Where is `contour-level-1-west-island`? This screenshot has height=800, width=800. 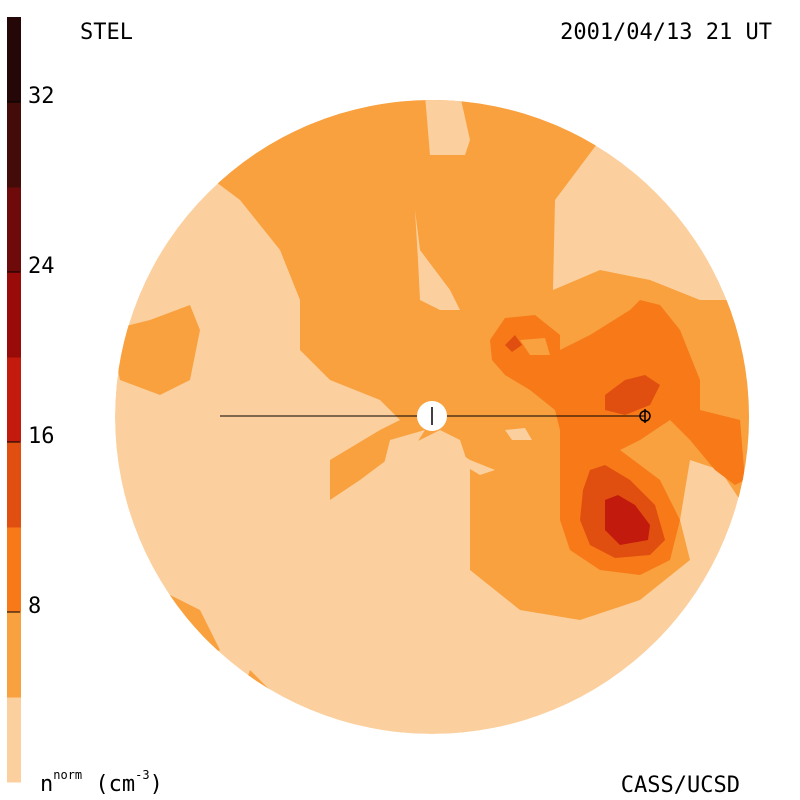 contour-level-1-west-island is located at coordinates (157, 350).